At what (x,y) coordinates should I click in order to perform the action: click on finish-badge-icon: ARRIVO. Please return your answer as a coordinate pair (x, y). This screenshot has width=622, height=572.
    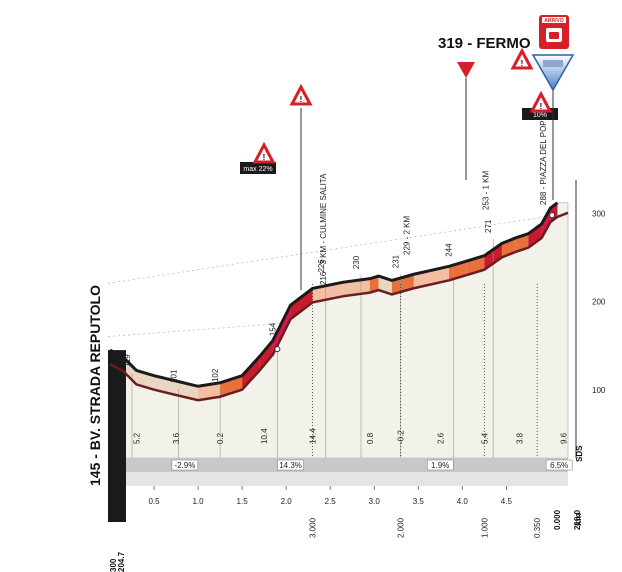
    Looking at the image, I should click on (554, 32).